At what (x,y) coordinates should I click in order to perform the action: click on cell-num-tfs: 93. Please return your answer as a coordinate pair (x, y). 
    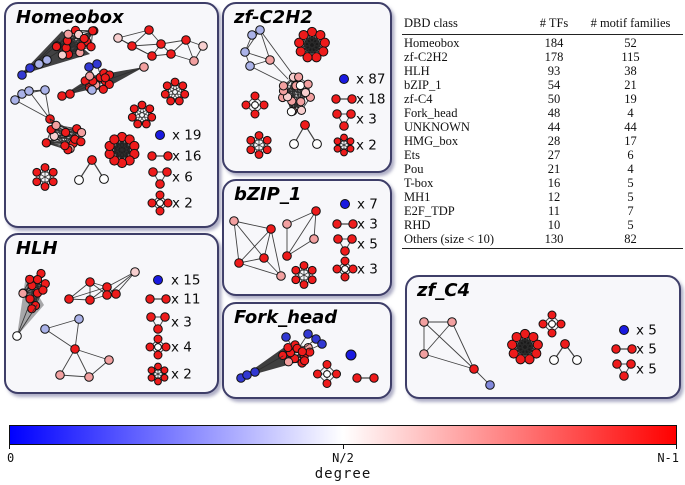
    Looking at the image, I should click on (554, 71).